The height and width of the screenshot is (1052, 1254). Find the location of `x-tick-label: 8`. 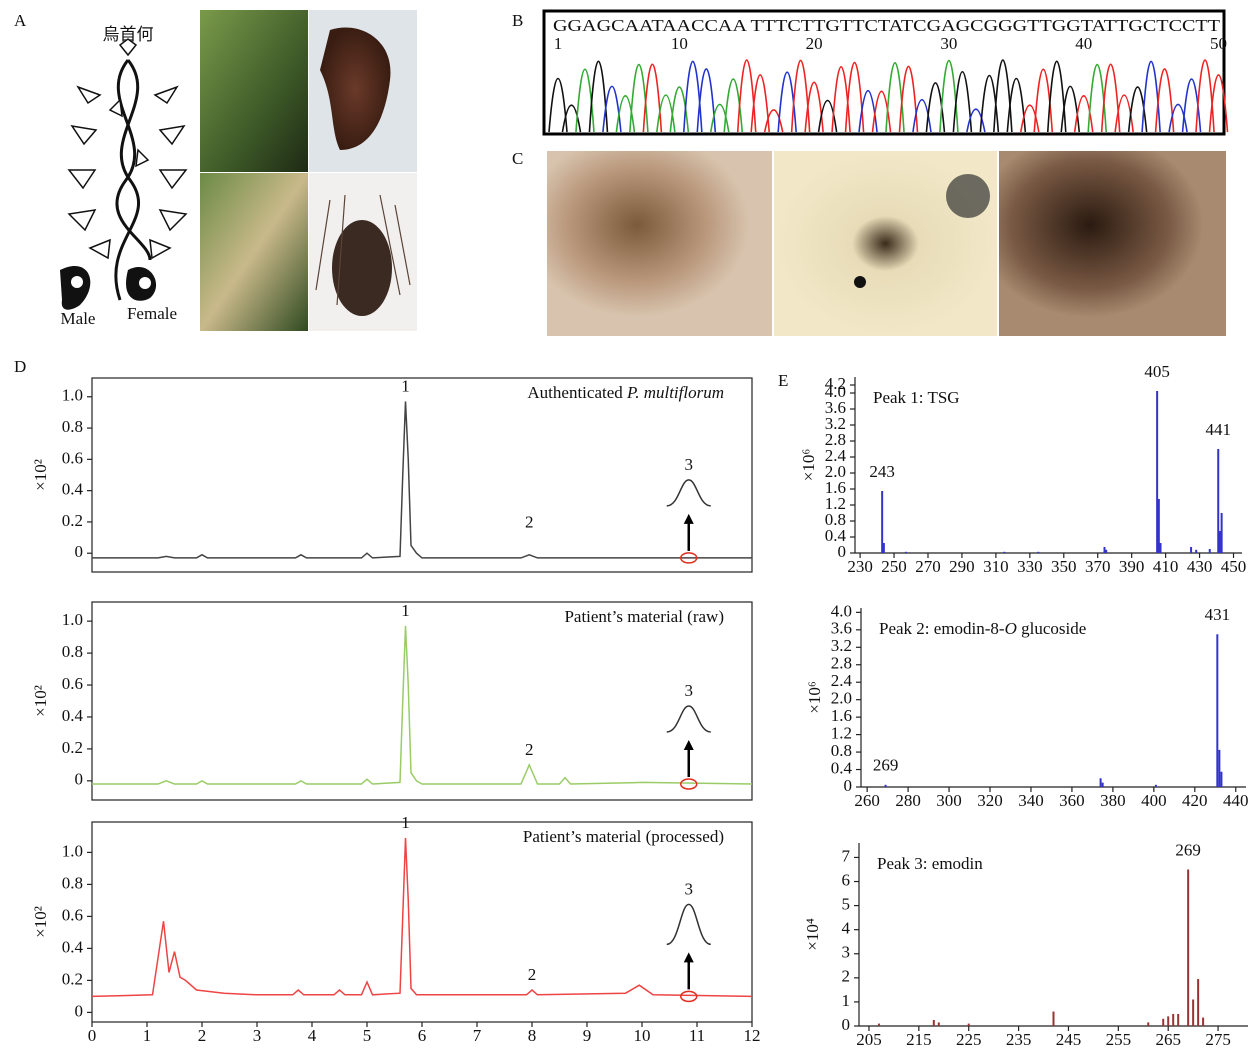

x-tick-label: 8 is located at coordinates (532, 1035).